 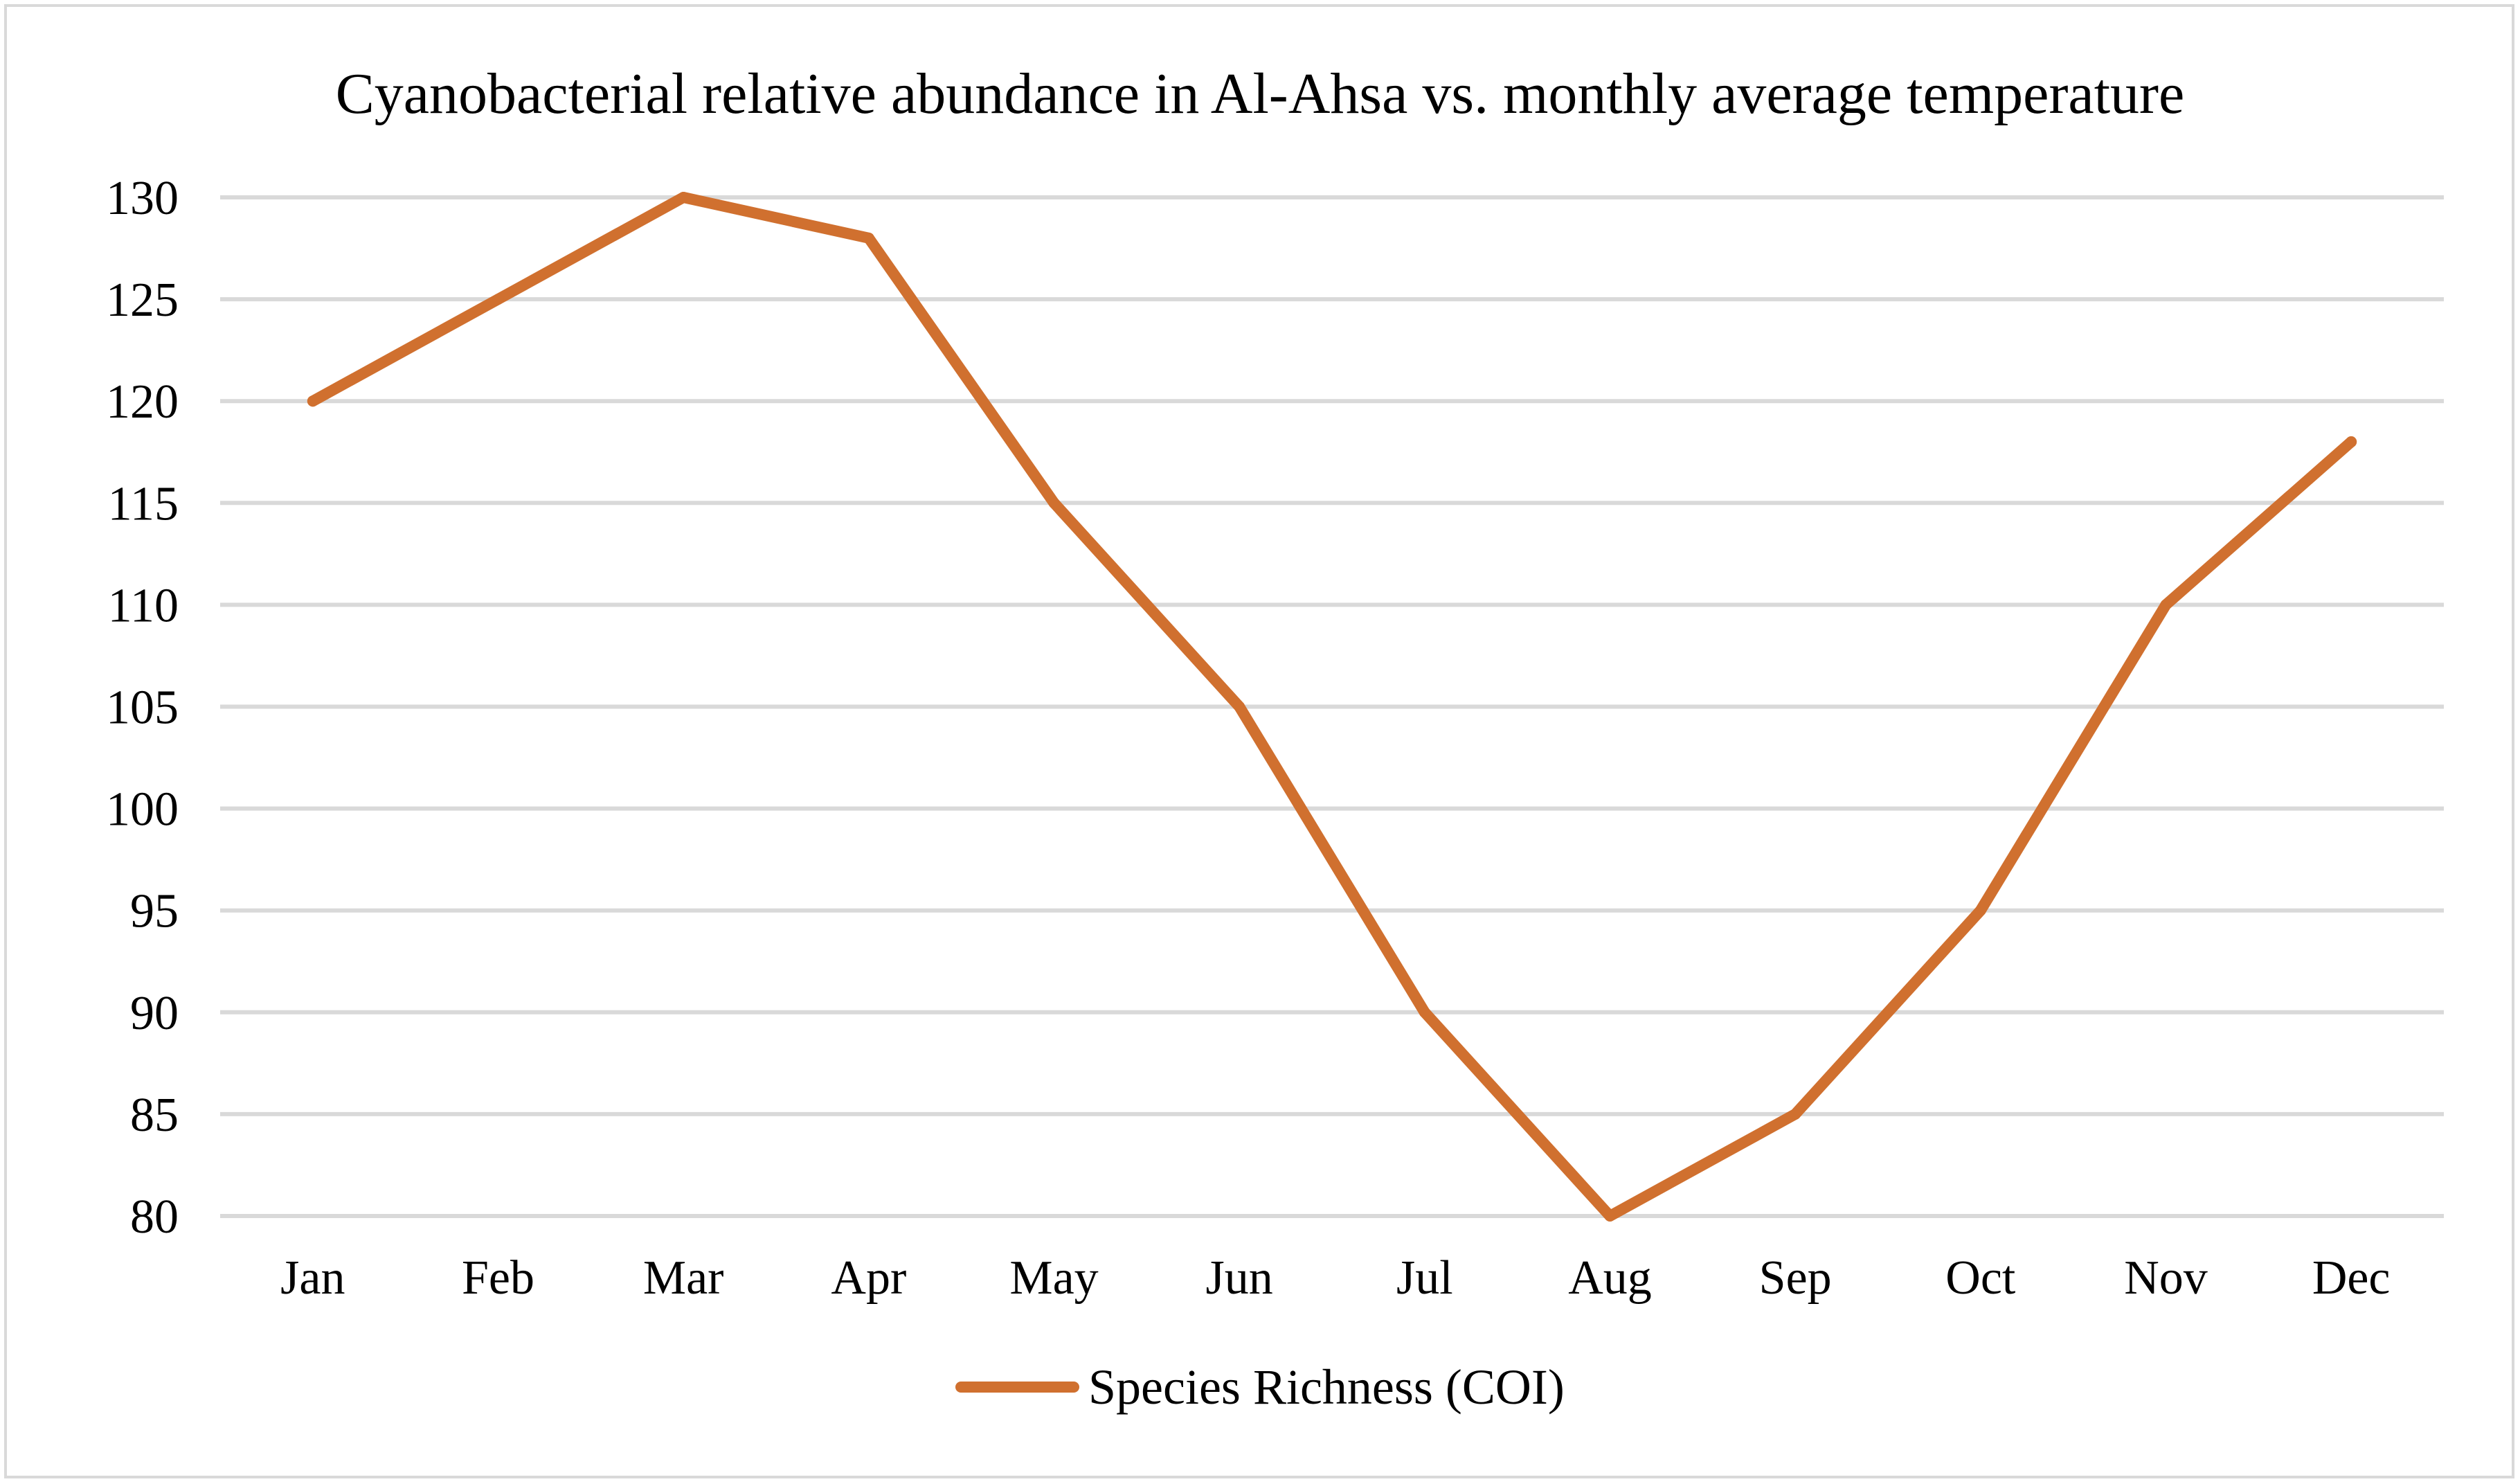 What do you see at coordinates (2166, 1278) in the screenshot?
I see `x-tick-label: Nov` at bounding box center [2166, 1278].